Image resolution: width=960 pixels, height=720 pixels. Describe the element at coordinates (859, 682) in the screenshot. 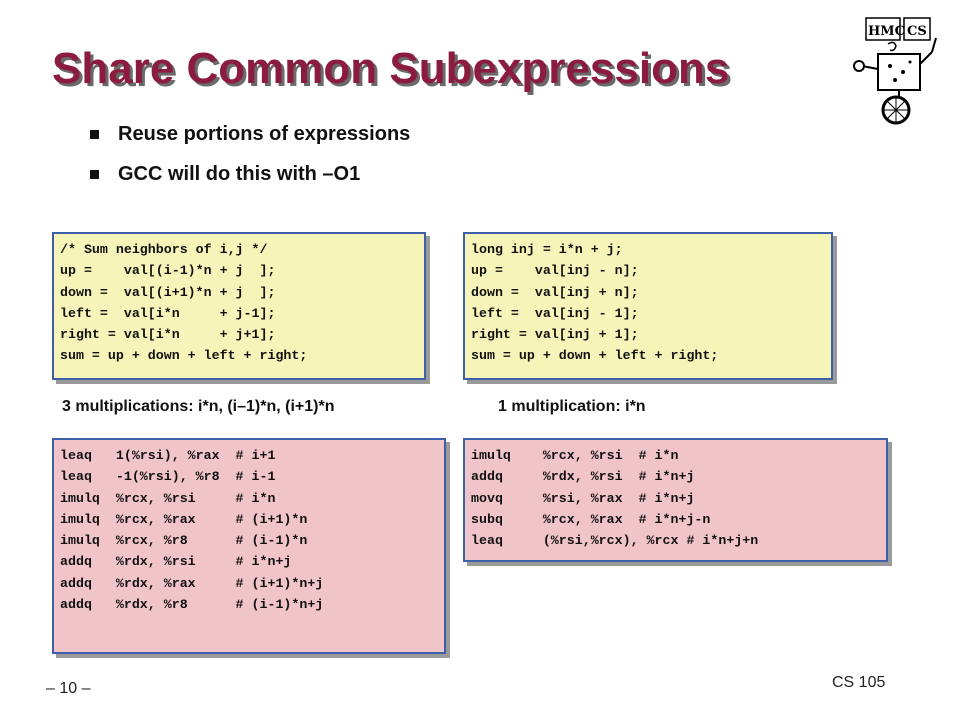

I see `course-label: CS 105` at that location.